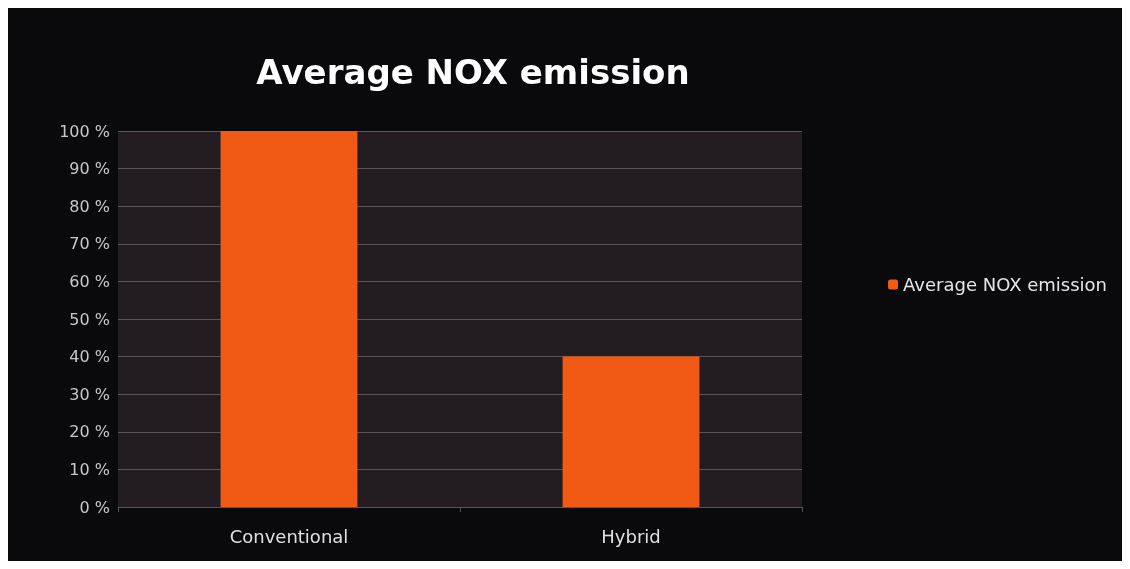 This screenshot has height=569, width=1130. I want to click on y-tick-label: 80 %, so click(89, 206).